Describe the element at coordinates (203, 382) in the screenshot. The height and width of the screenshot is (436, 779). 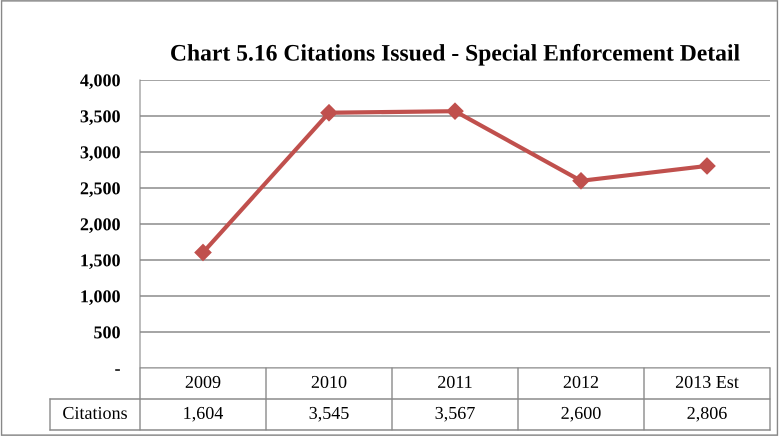
I see `x-tick-label: 2009` at that location.